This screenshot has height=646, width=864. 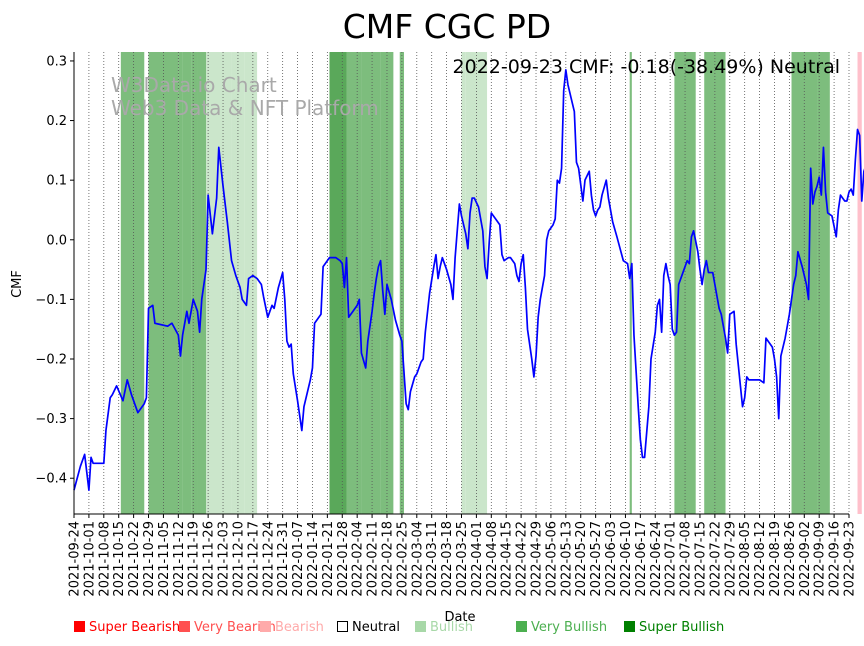 What do you see at coordinates (51, 300) in the screenshot?
I see `y-tick-label: −0.1` at bounding box center [51, 300].